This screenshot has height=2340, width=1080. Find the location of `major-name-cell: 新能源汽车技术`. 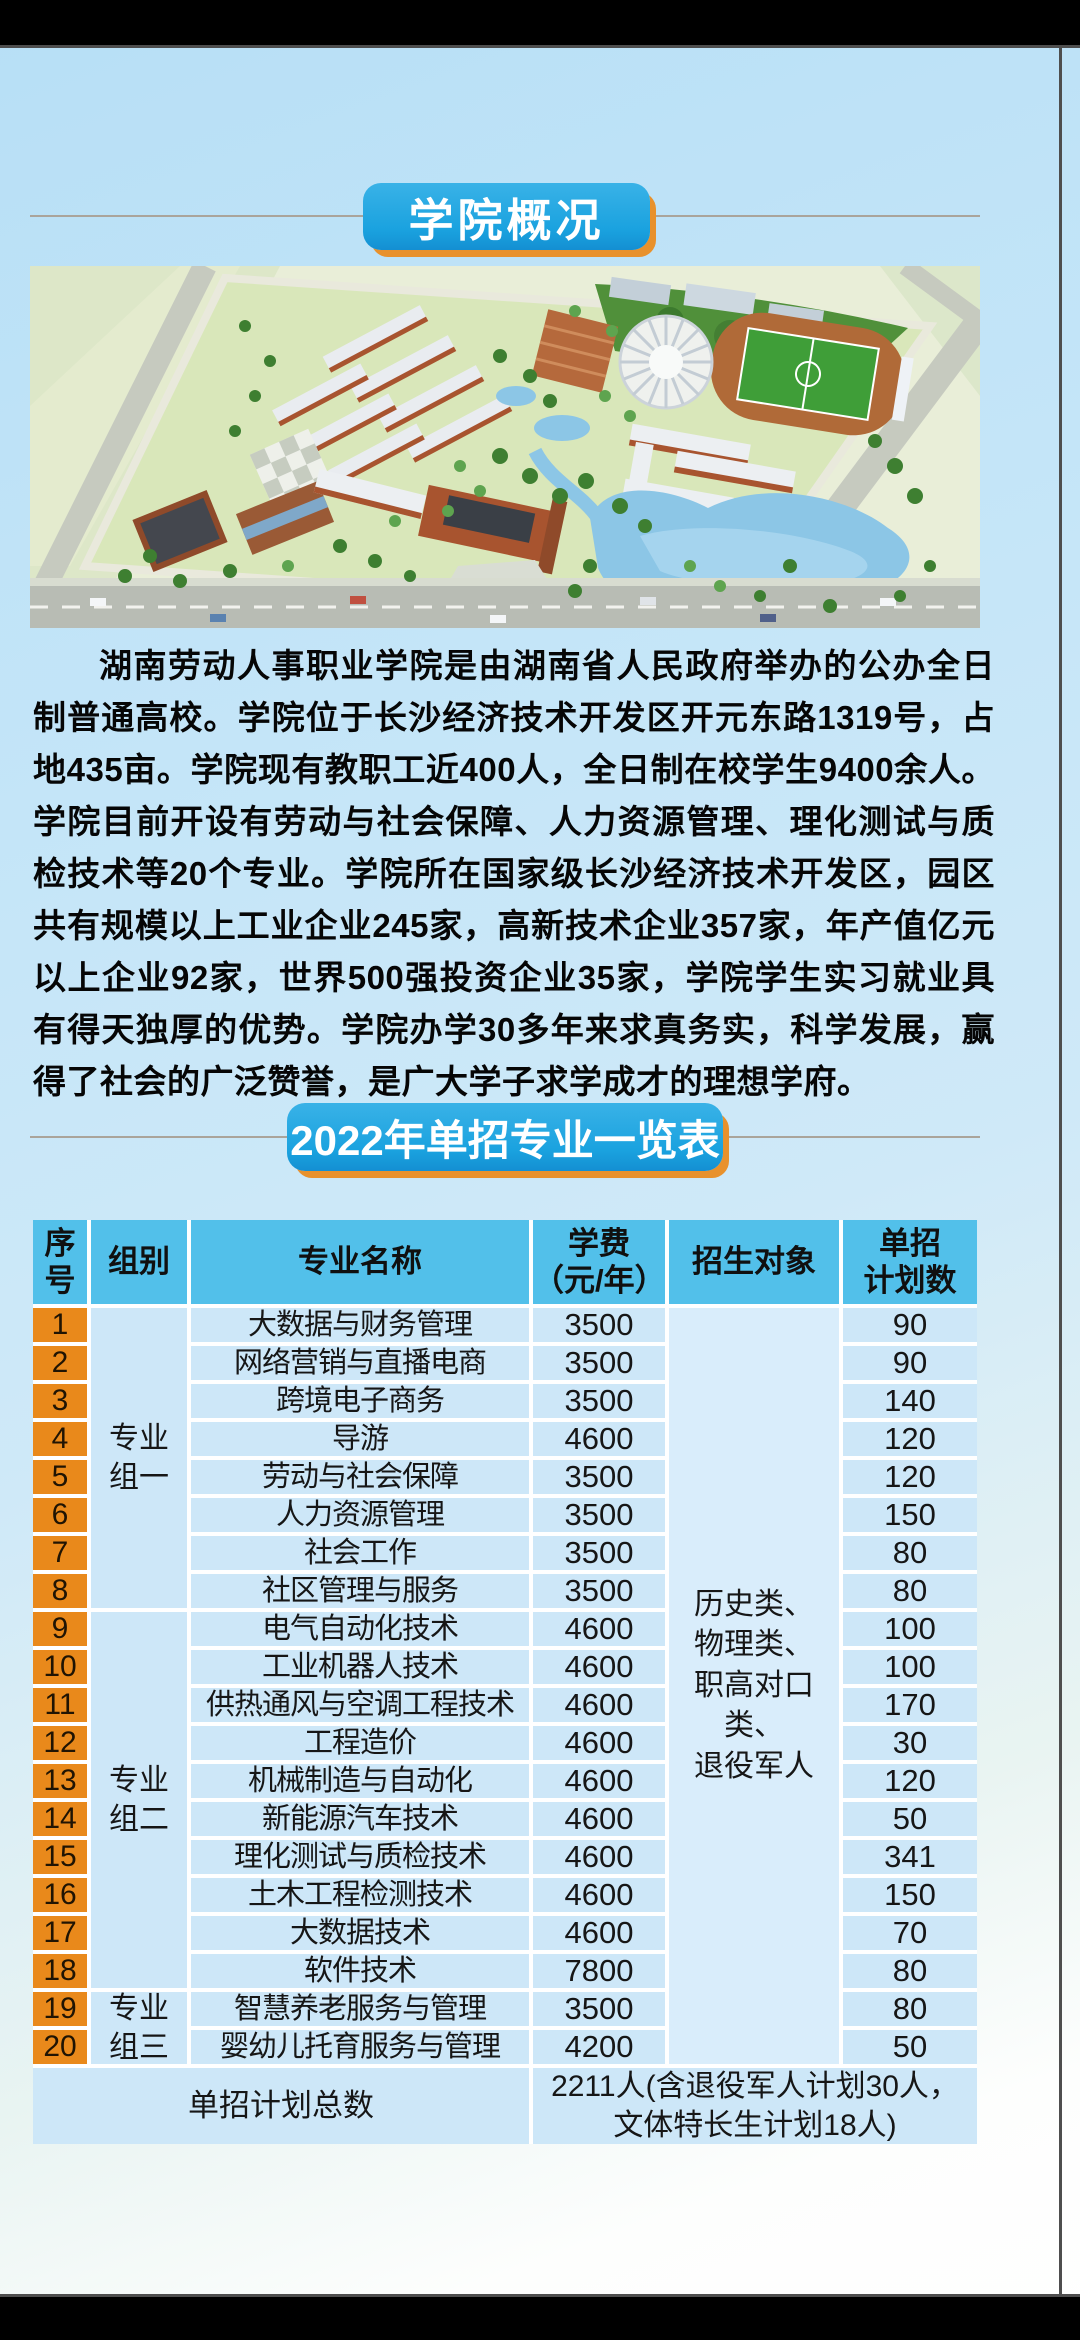

major-name-cell: 新能源汽车技术 is located at coordinates (360, 1819).